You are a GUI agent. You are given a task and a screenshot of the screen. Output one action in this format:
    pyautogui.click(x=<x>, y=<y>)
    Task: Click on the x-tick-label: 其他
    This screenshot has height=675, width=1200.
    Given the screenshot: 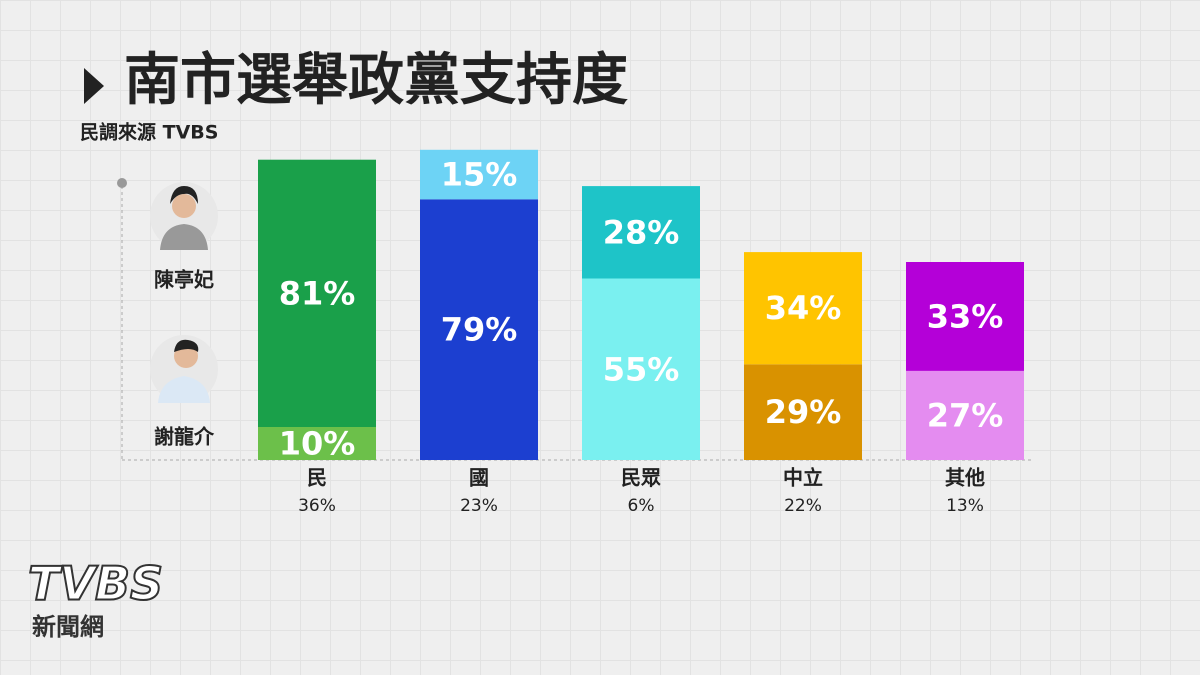 What is the action you would take?
    pyautogui.click(x=965, y=478)
    